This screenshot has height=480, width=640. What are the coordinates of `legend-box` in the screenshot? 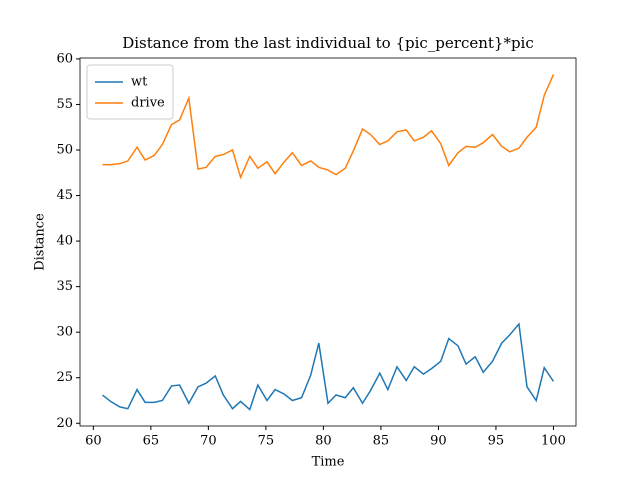 It's located at (130, 92).